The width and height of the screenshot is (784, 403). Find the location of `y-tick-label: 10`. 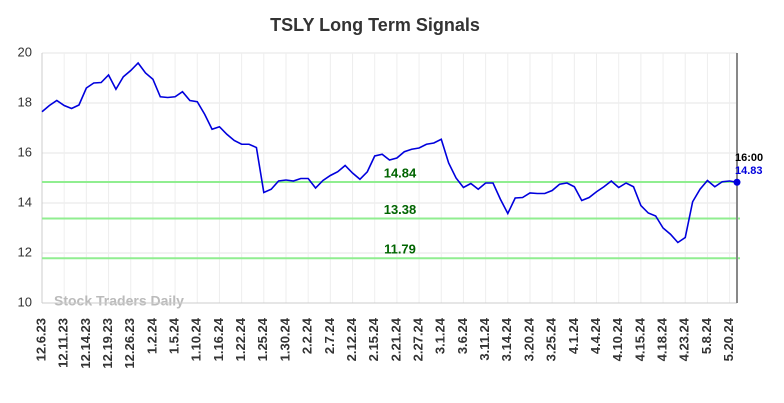

y-tick-label: 10 is located at coordinates (25, 301).